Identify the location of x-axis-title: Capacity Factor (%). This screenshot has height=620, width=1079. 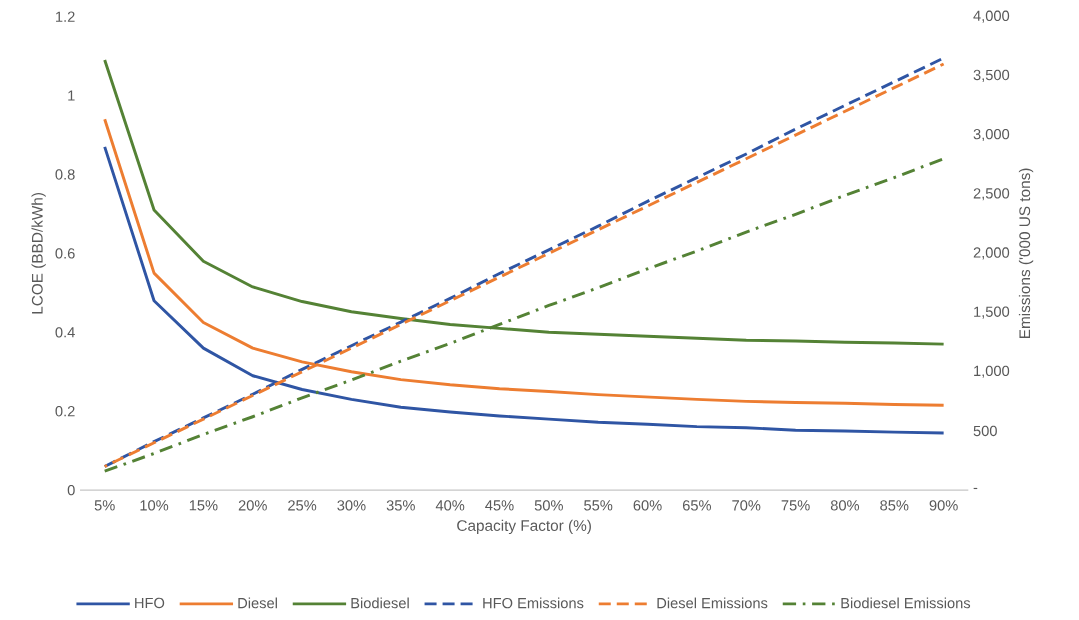
(524, 527).